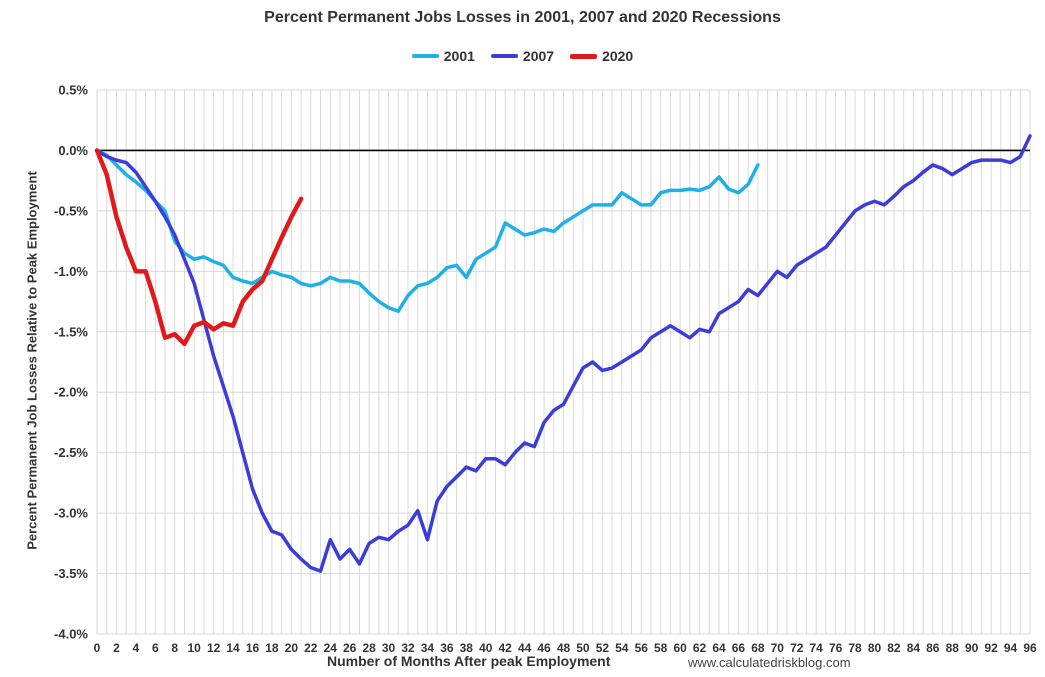 This screenshot has width=1045, height=677. What do you see at coordinates (622, 648) in the screenshot?
I see `x-tick-label: 54` at bounding box center [622, 648].